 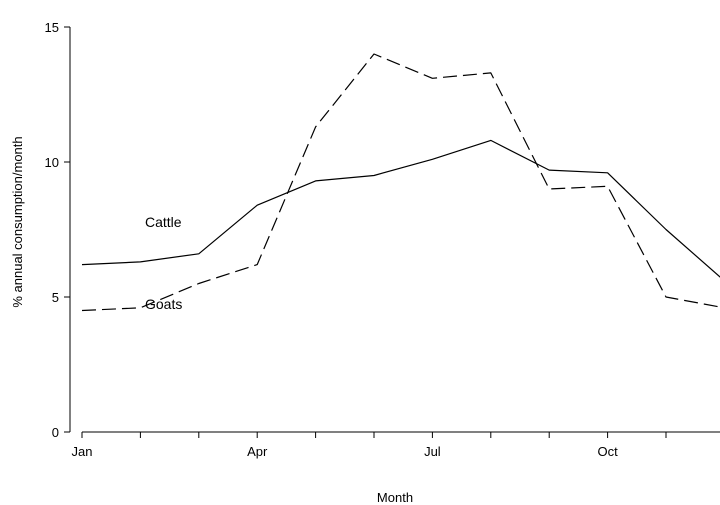 I want to click on x-axis-label: Month, so click(x=395, y=497).